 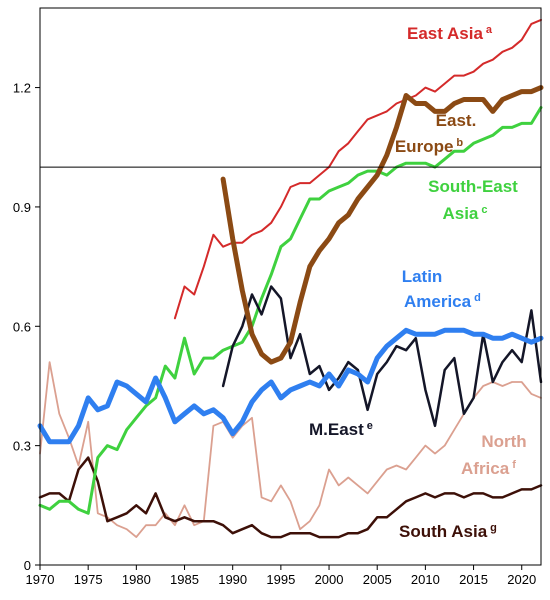 What do you see at coordinates (377, 579) in the screenshot?
I see `x-tick-label: 2005` at bounding box center [377, 579].